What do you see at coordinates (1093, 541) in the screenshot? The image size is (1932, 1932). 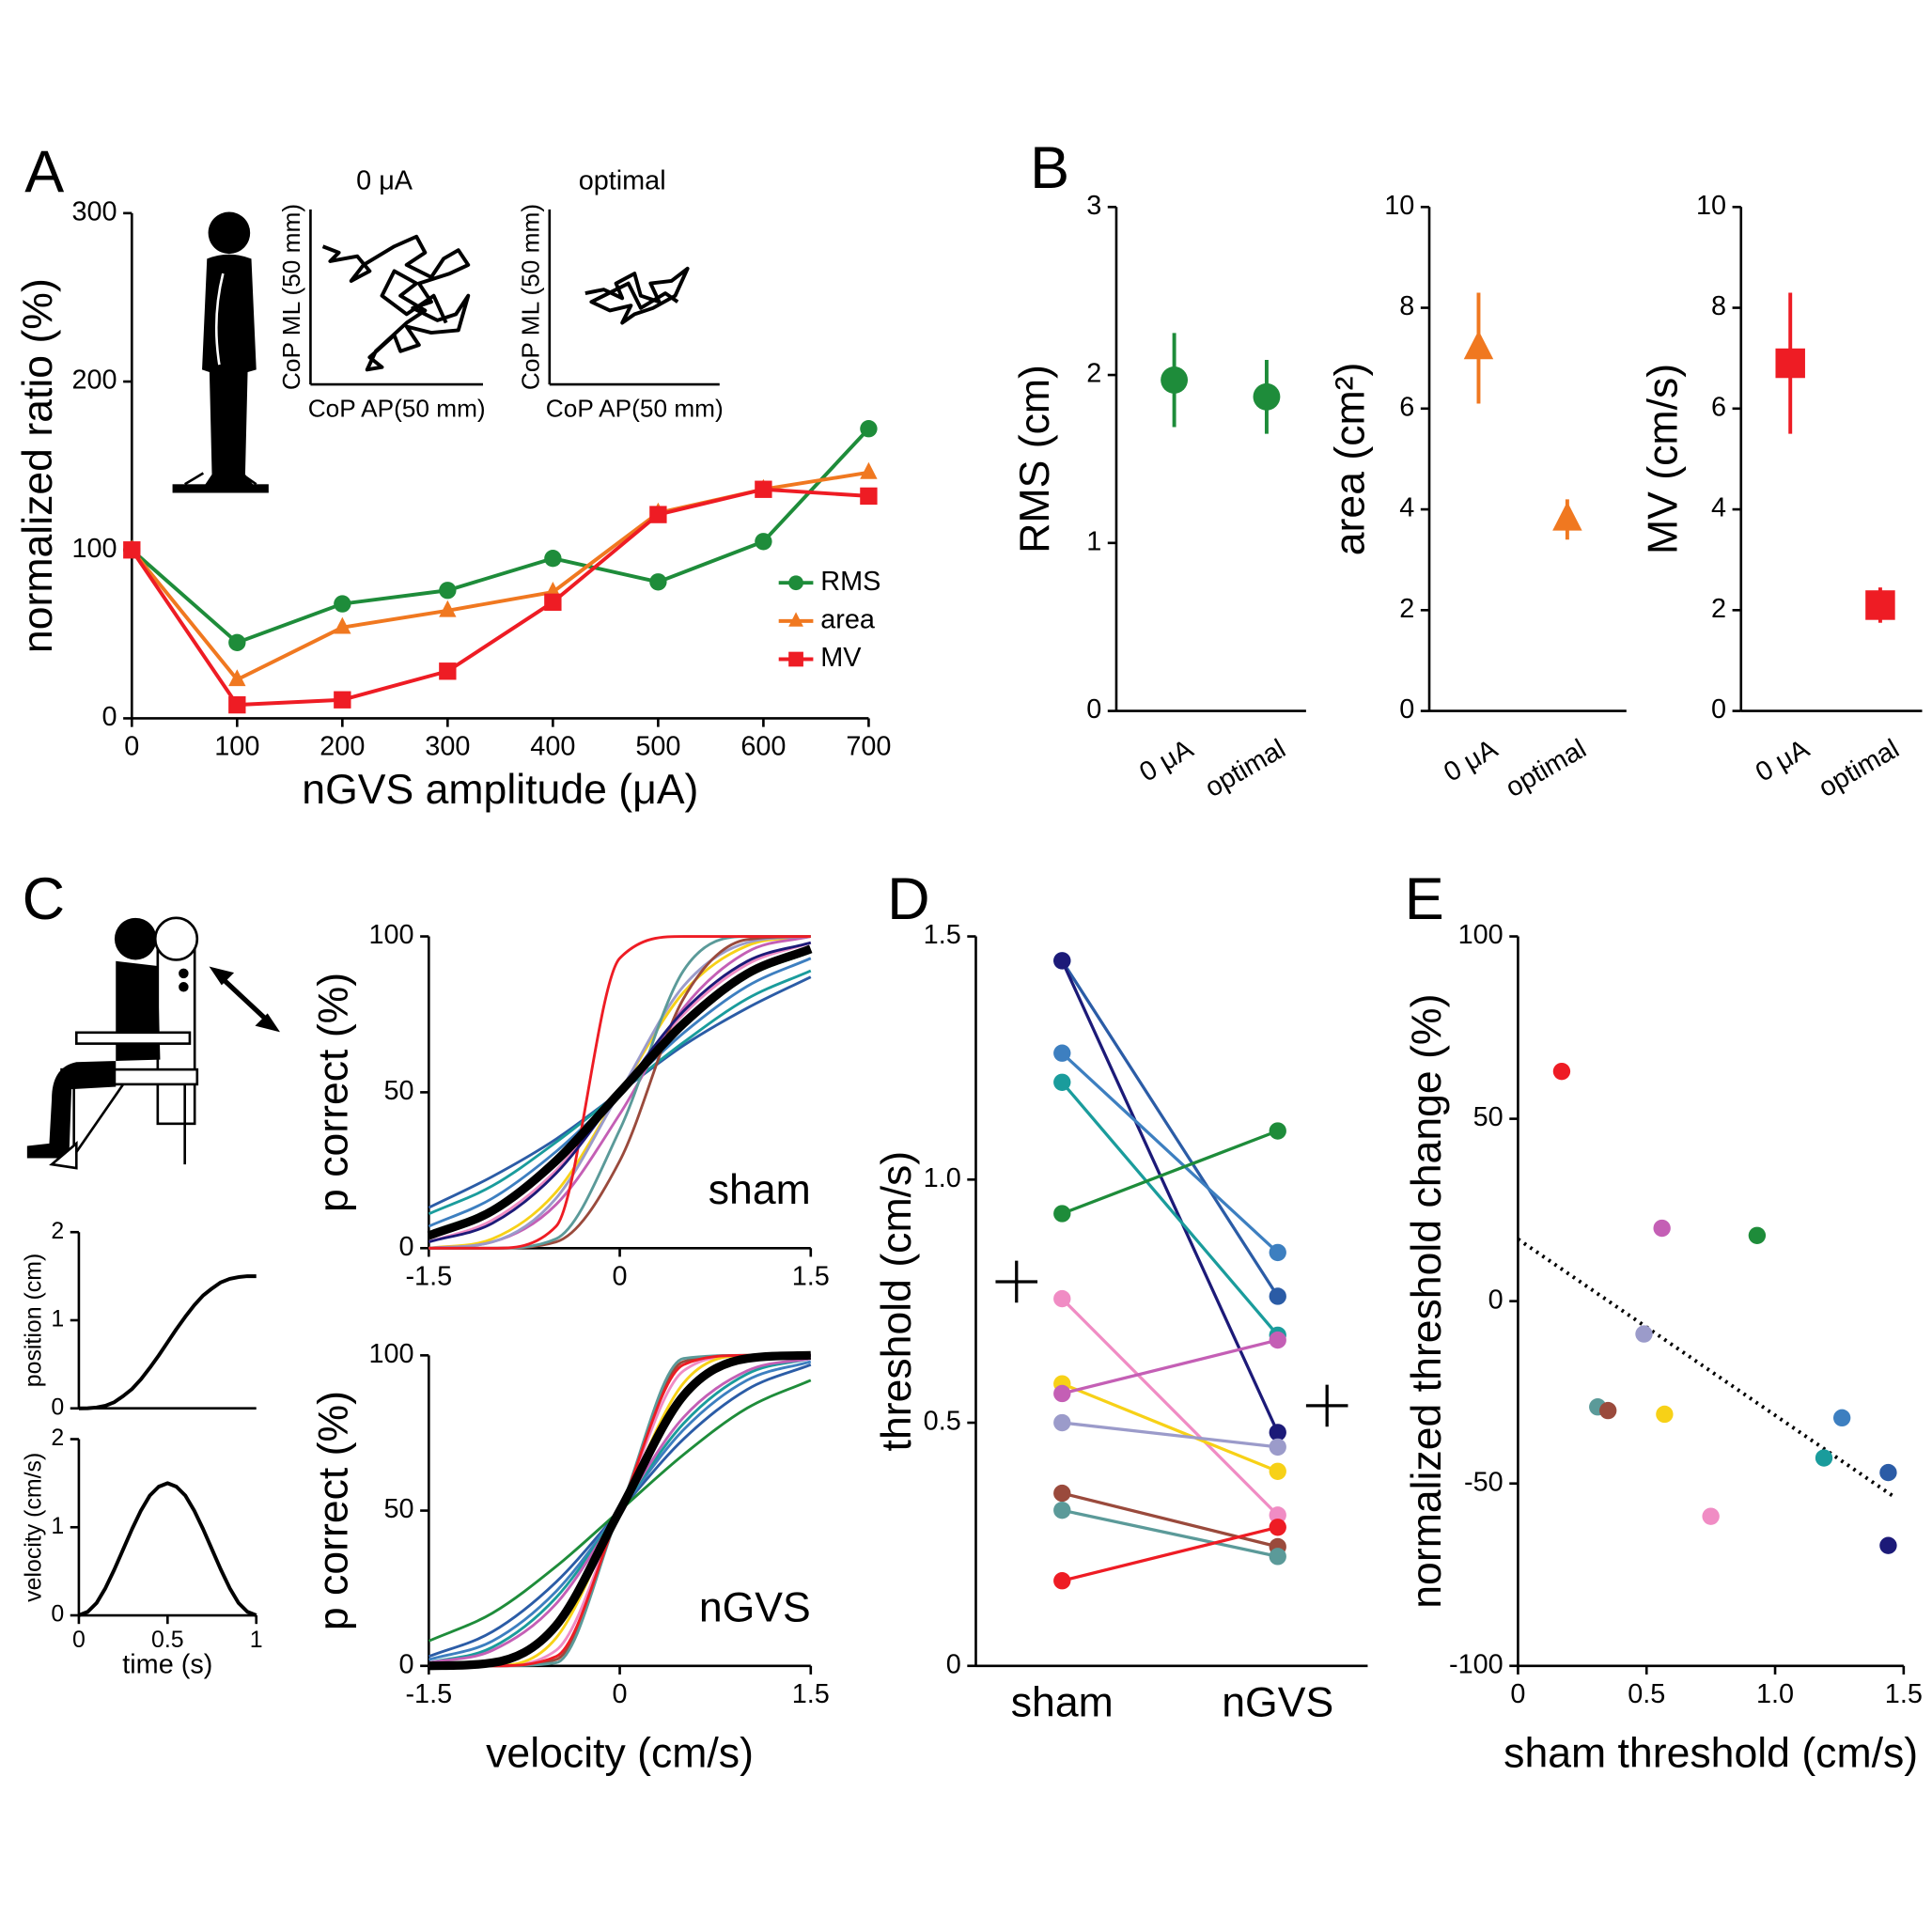 I see `y-tick-label: 1` at bounding box center [1093, 541].